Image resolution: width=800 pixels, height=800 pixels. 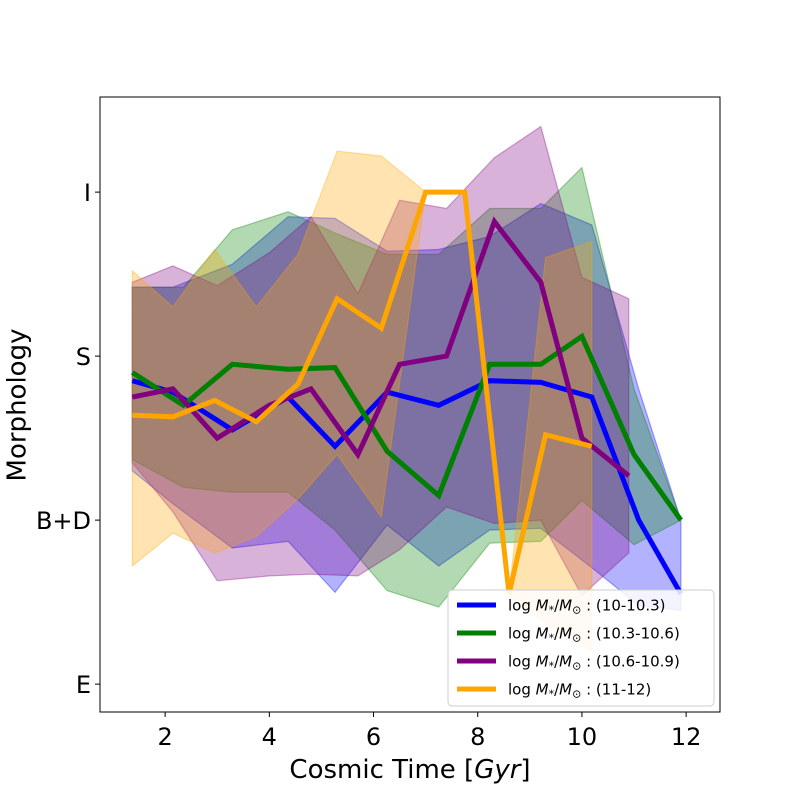 I want to click on y-tick-label: I, so click(x=87, y=193).